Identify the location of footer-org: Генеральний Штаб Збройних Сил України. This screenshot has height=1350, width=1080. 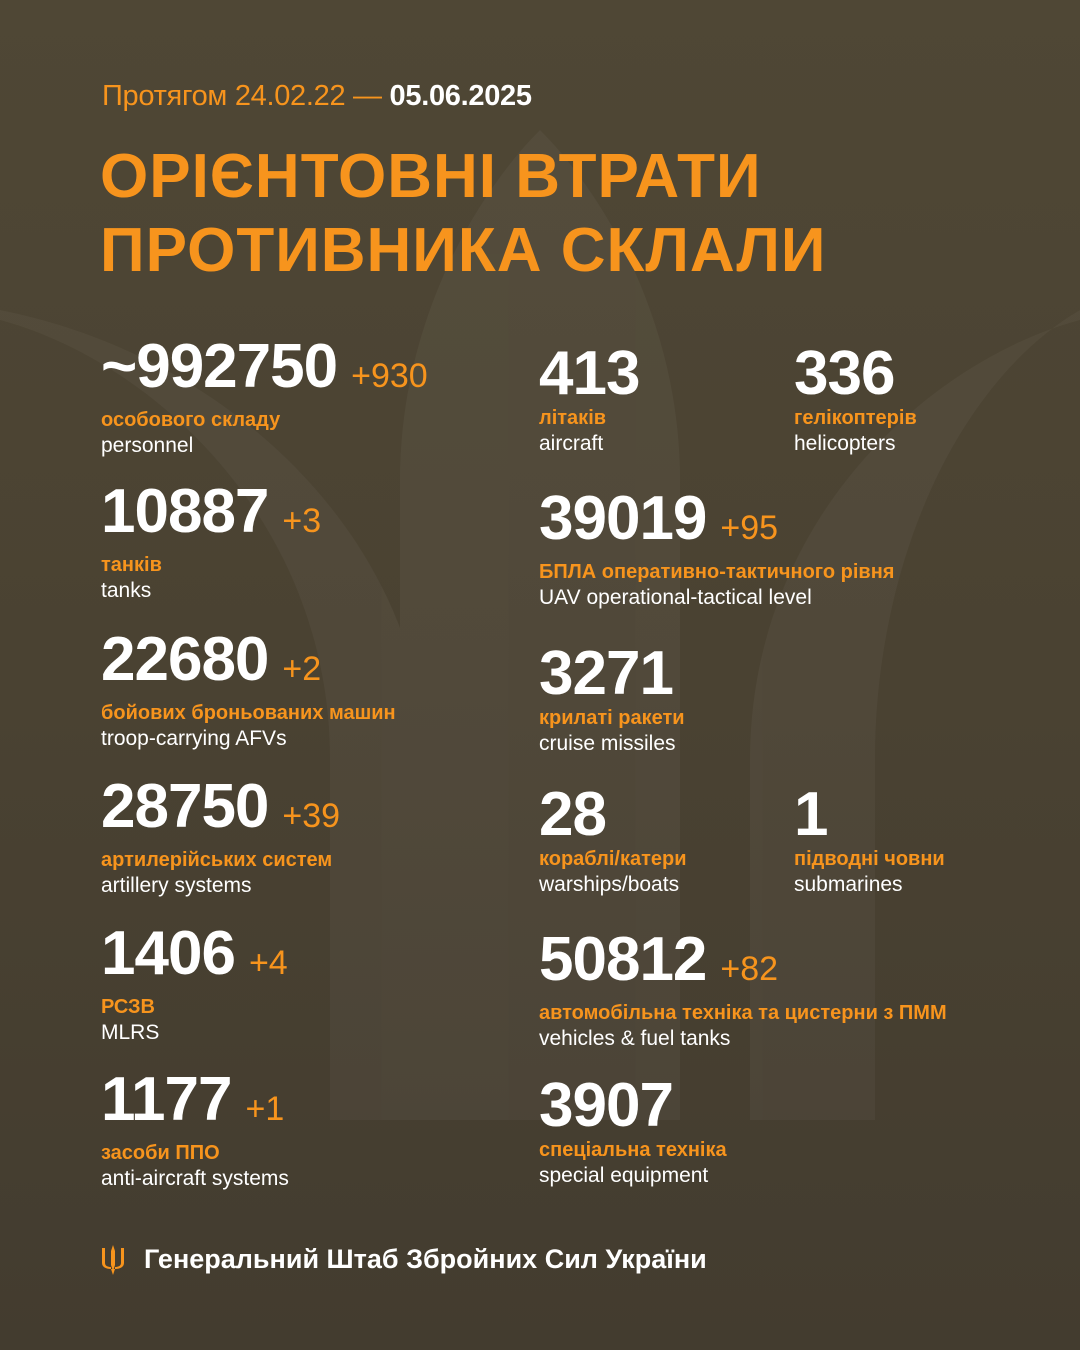
(425, 1259).